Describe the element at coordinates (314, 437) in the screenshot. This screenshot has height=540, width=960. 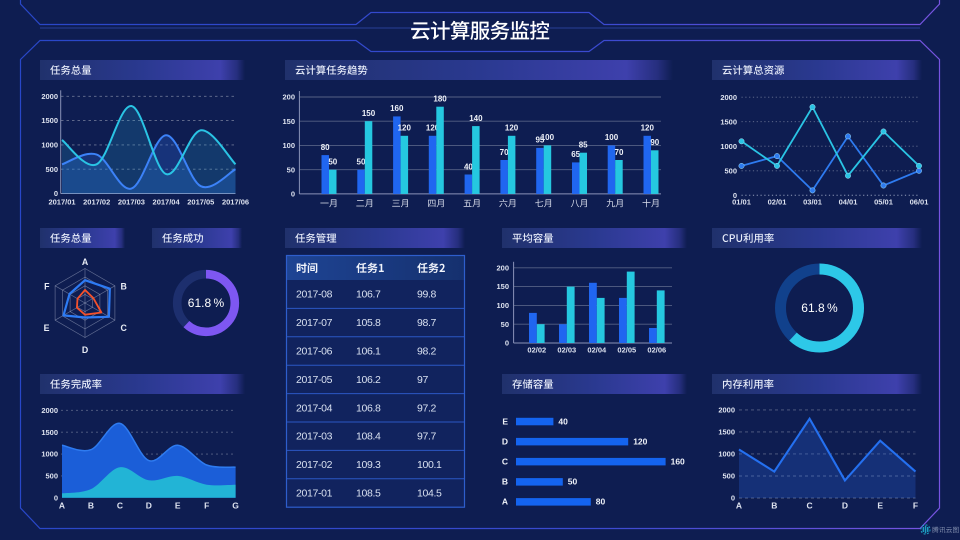
I see `svg-text: 2017-03` at that location.